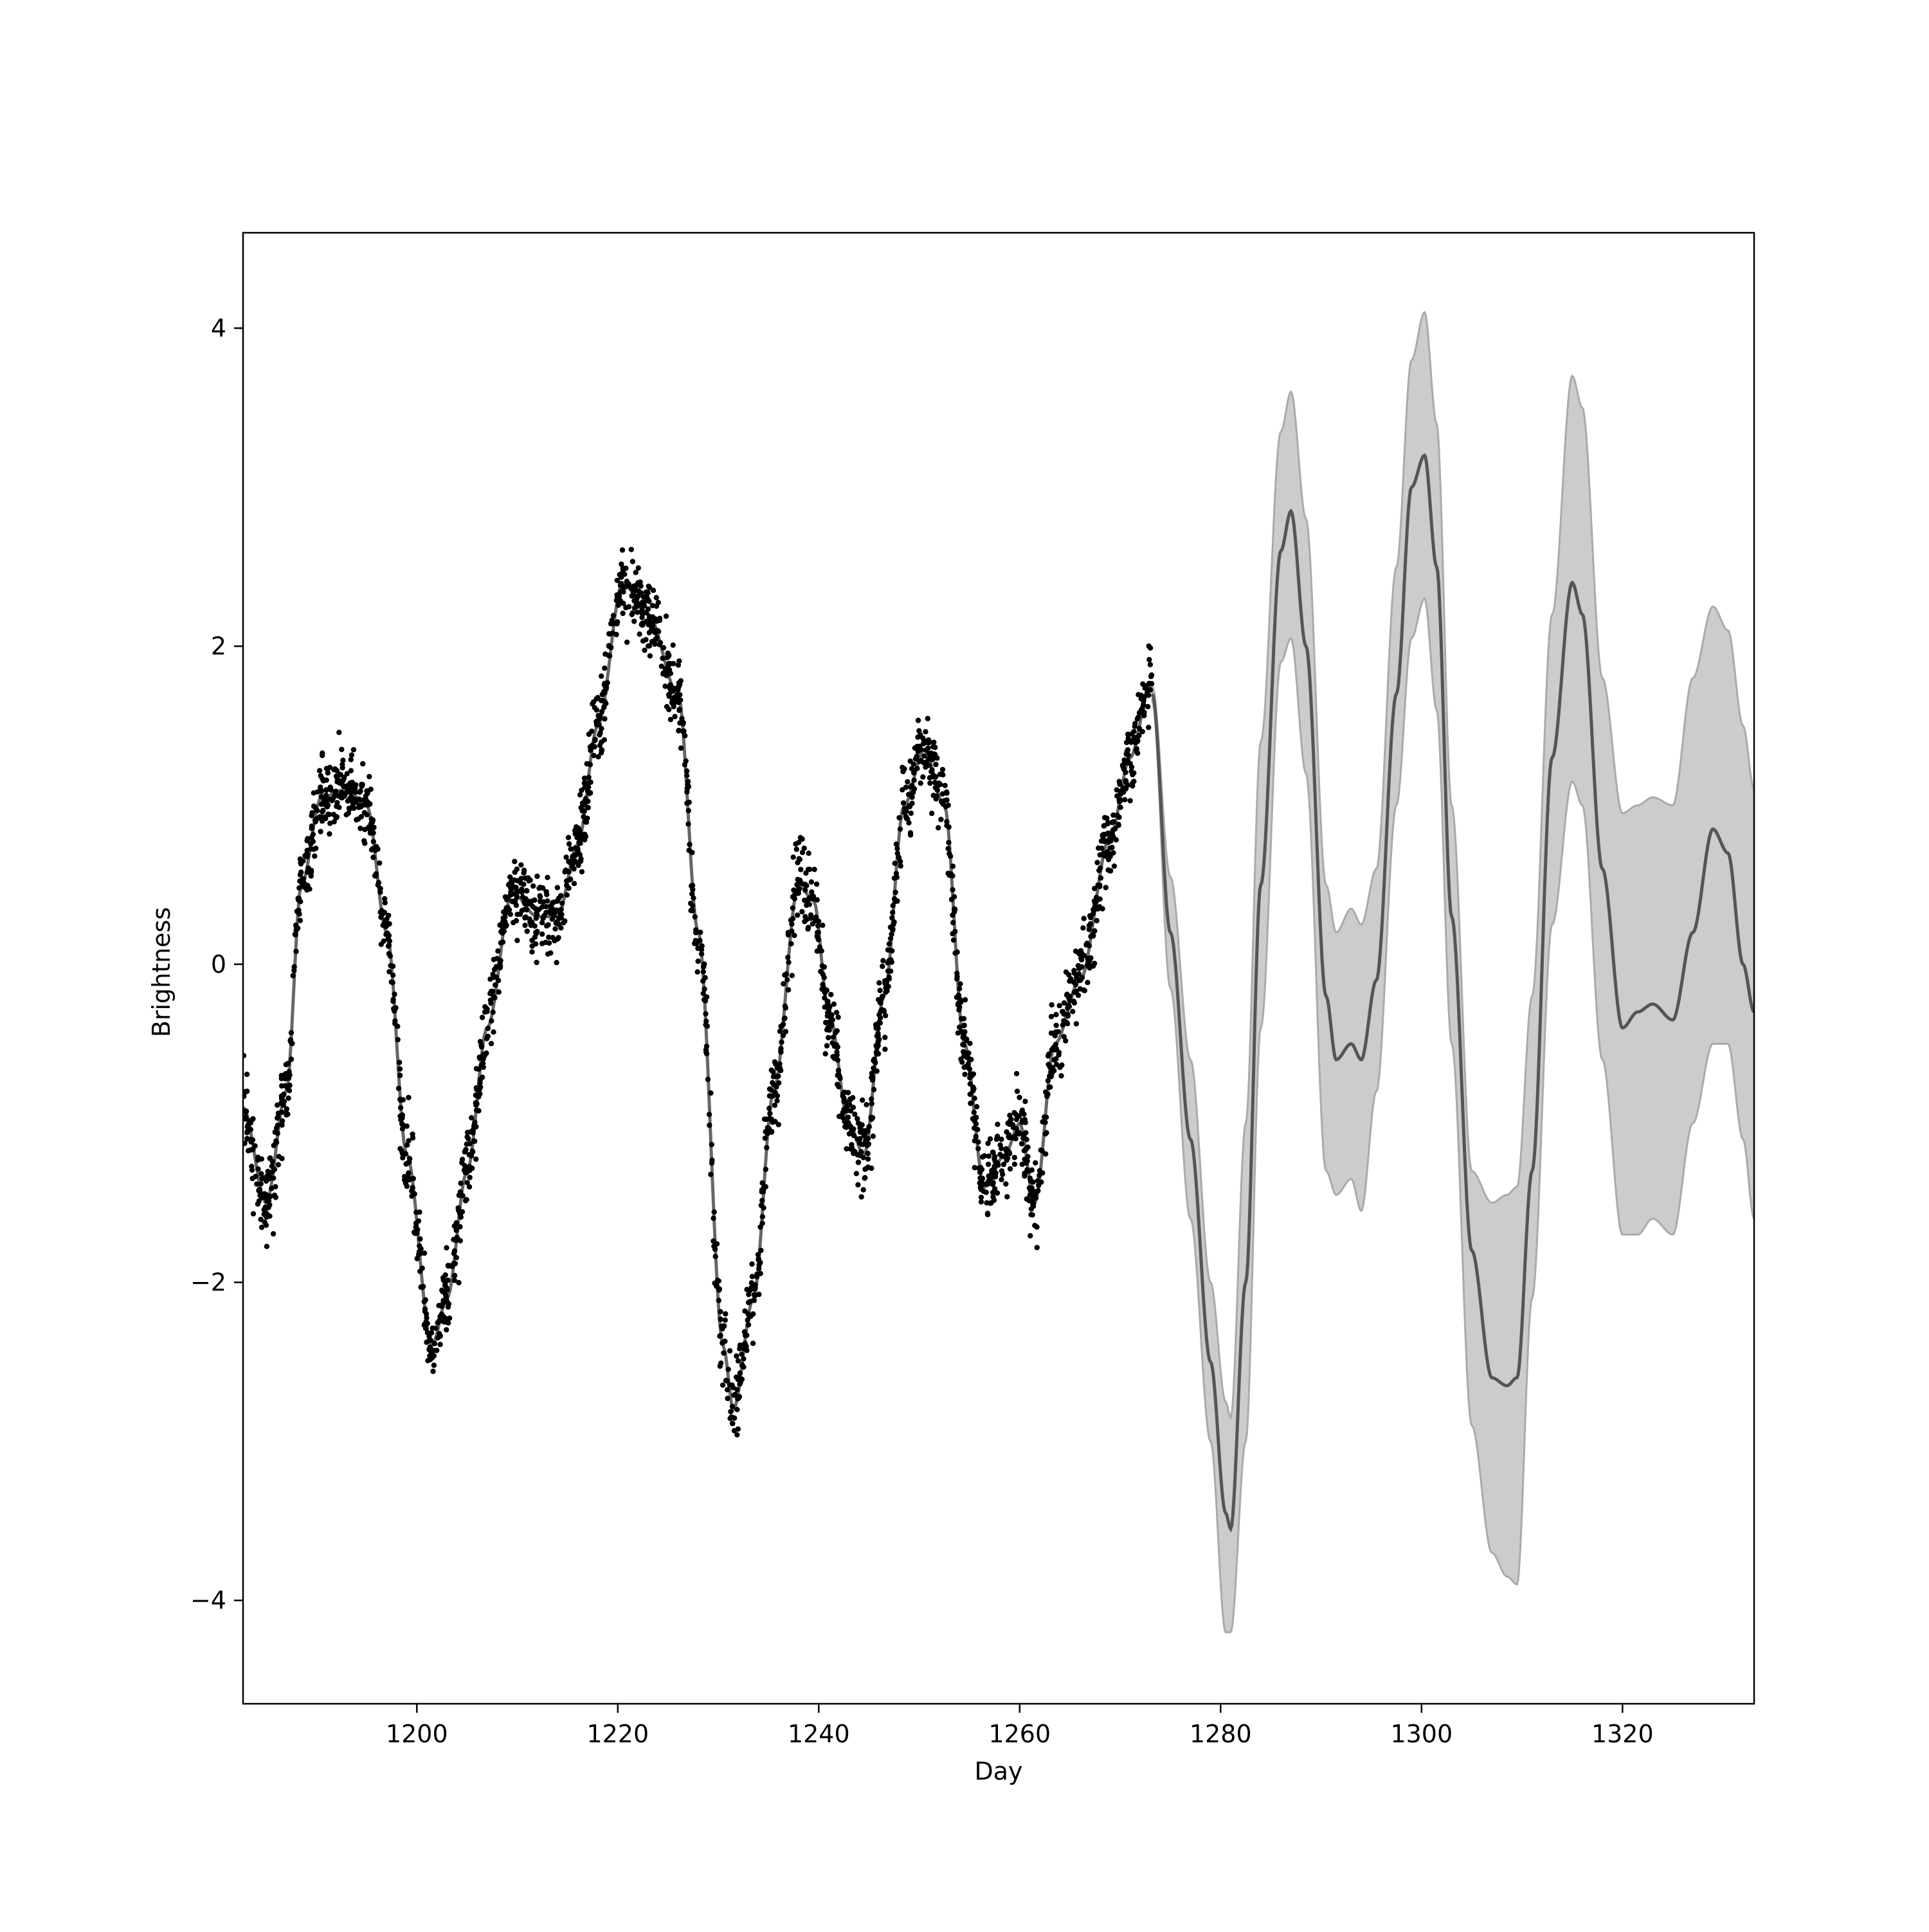 Image resolution: width=1929 pixels, height=1932 pixels. I want to click on x-tick-label: 1200, so click(417, 1734).